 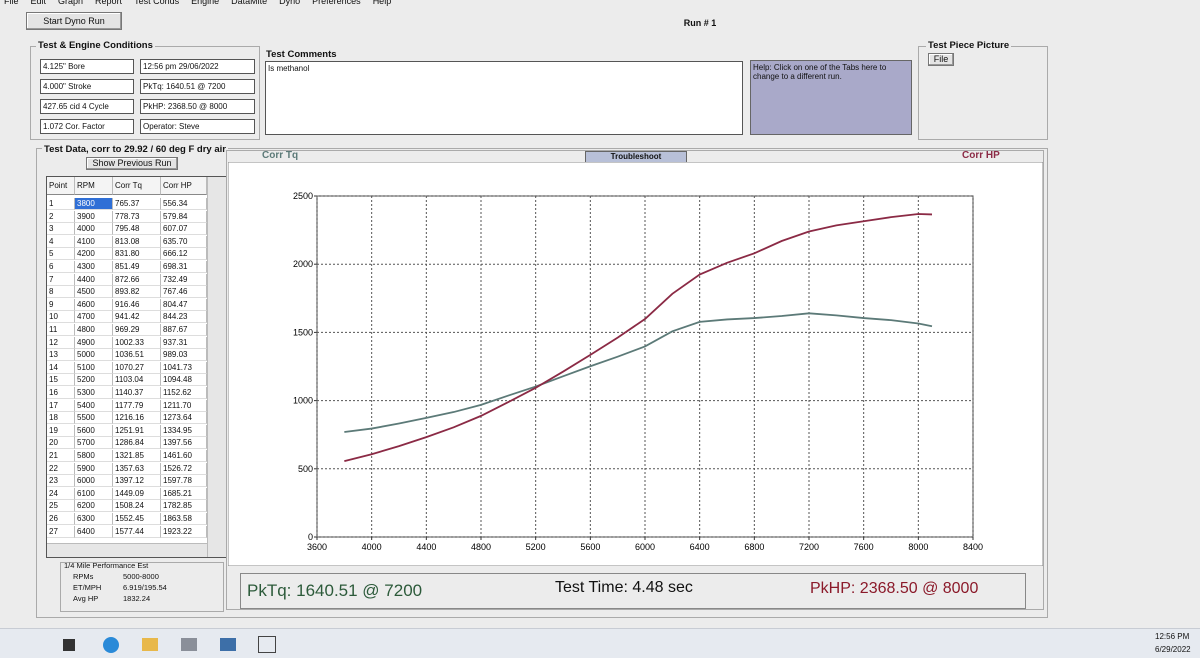 What do you see at coordinates (94, 317) in the screenshot?
I see `table-cell: 4700` at bounding box center [94, 317].